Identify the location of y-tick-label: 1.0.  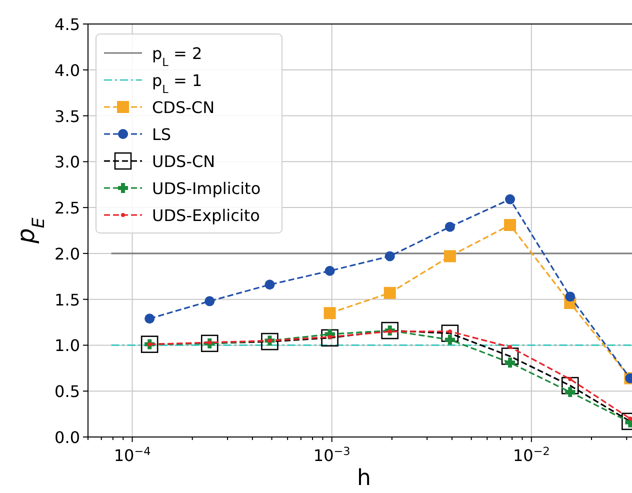
(67, 346).